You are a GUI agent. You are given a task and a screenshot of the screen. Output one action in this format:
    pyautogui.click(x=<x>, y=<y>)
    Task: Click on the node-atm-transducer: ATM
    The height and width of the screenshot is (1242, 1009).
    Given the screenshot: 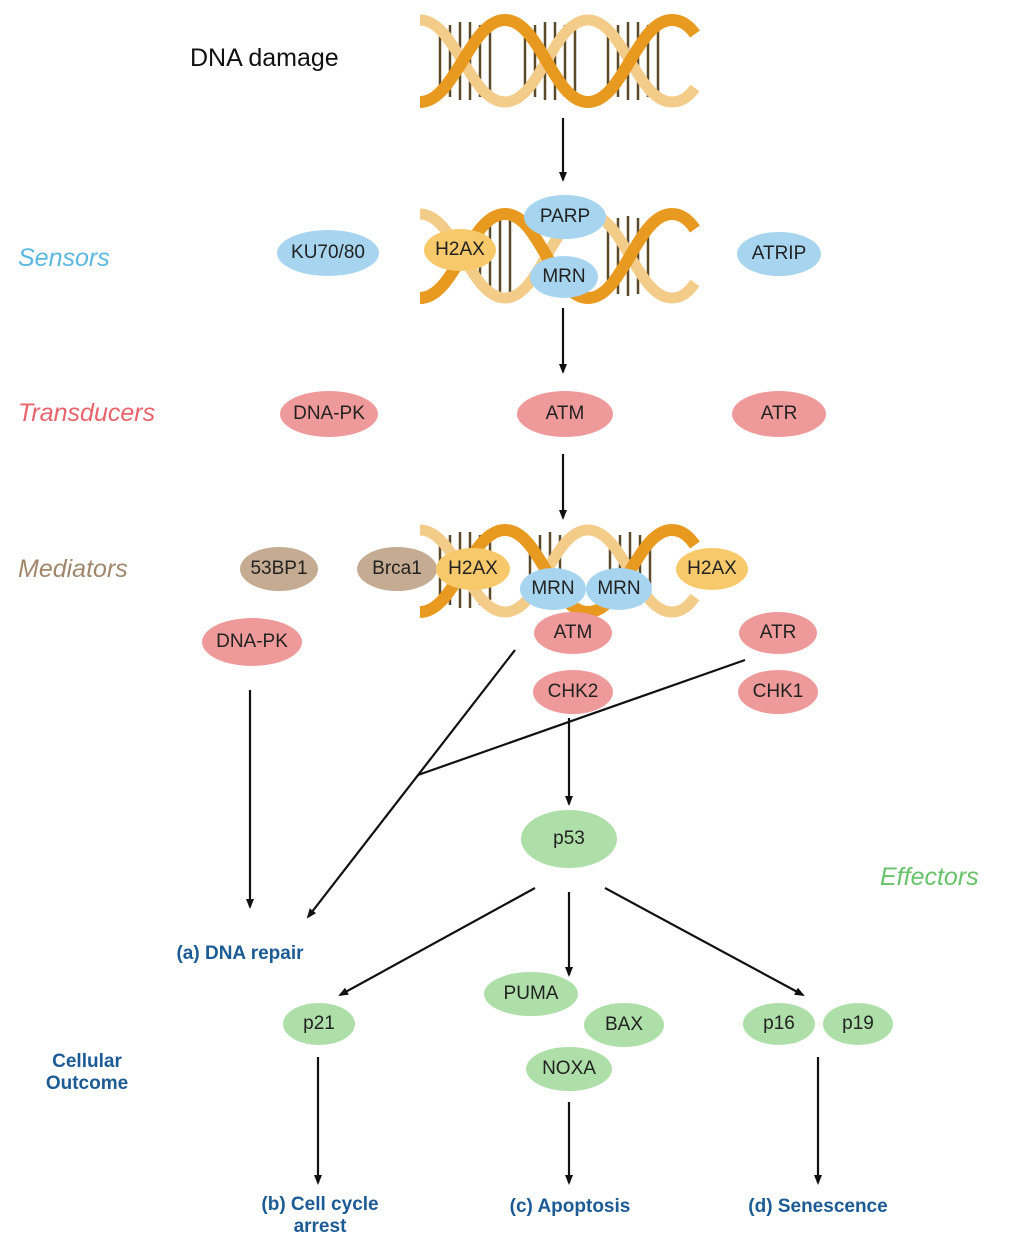 What is the action you would take?
    pyautogui.click(x=565, y=414)
    